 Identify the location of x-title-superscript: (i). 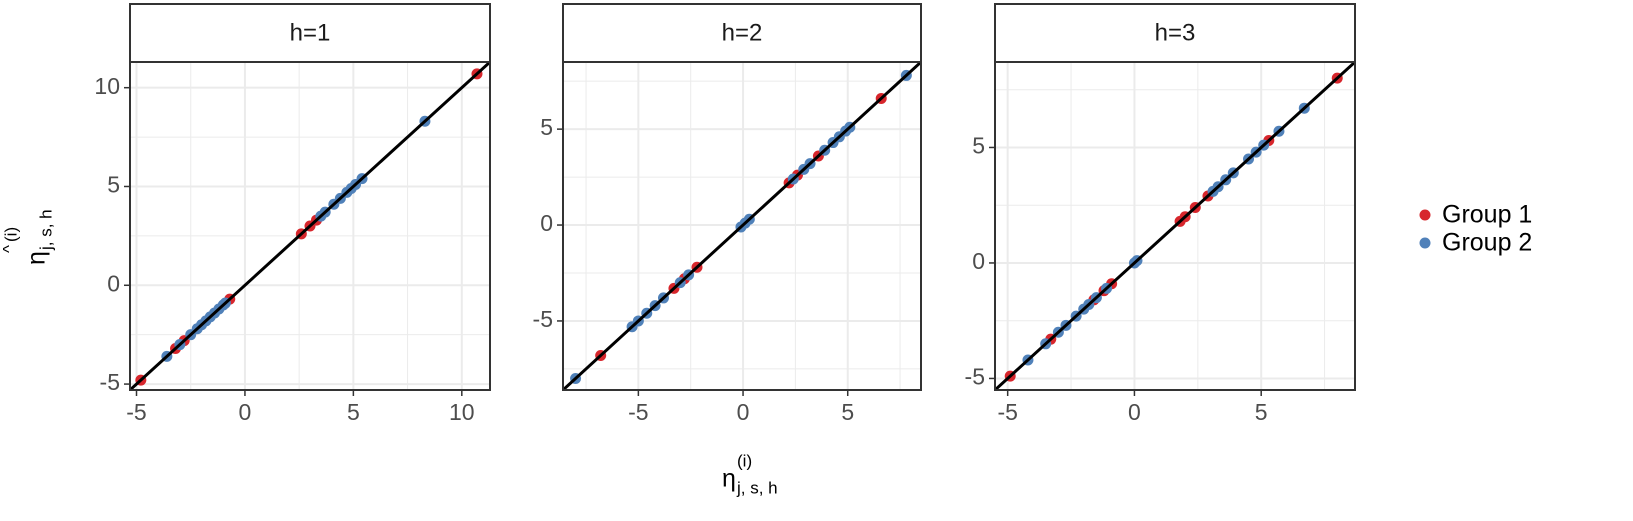
(744, 460).